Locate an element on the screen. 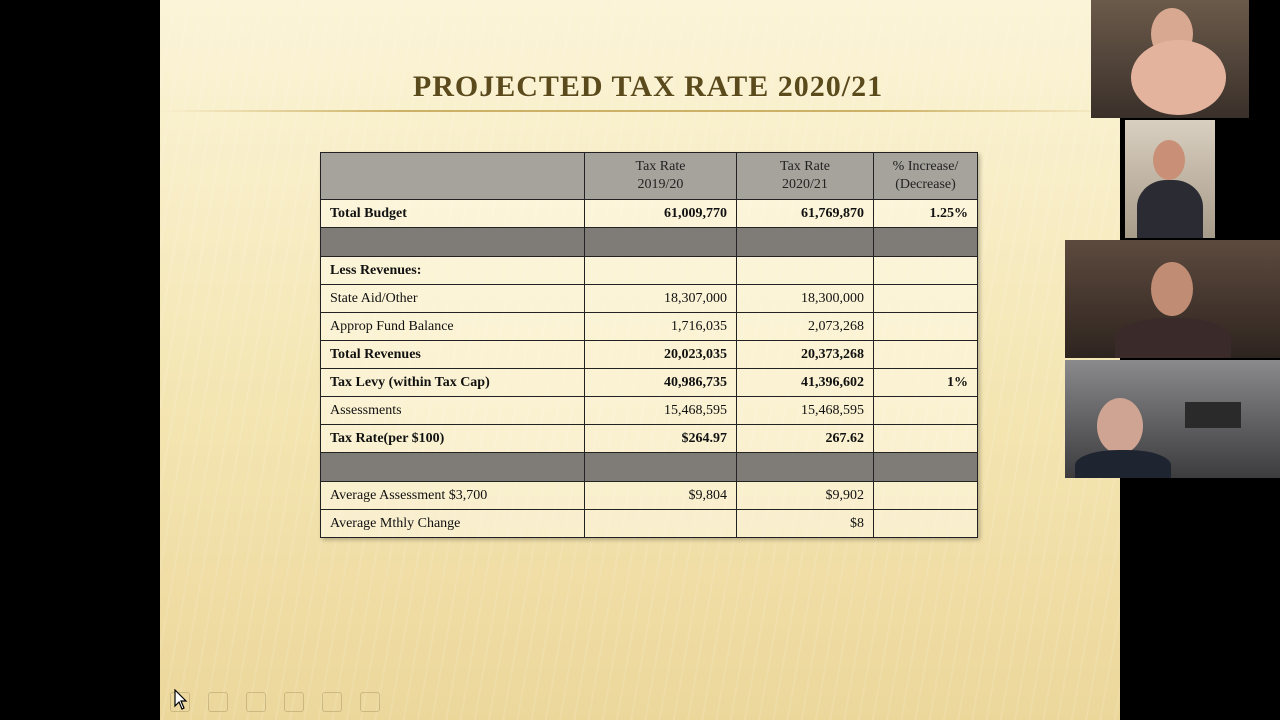  row-label: Average Mthly Change is located at coordinates (452, 523).